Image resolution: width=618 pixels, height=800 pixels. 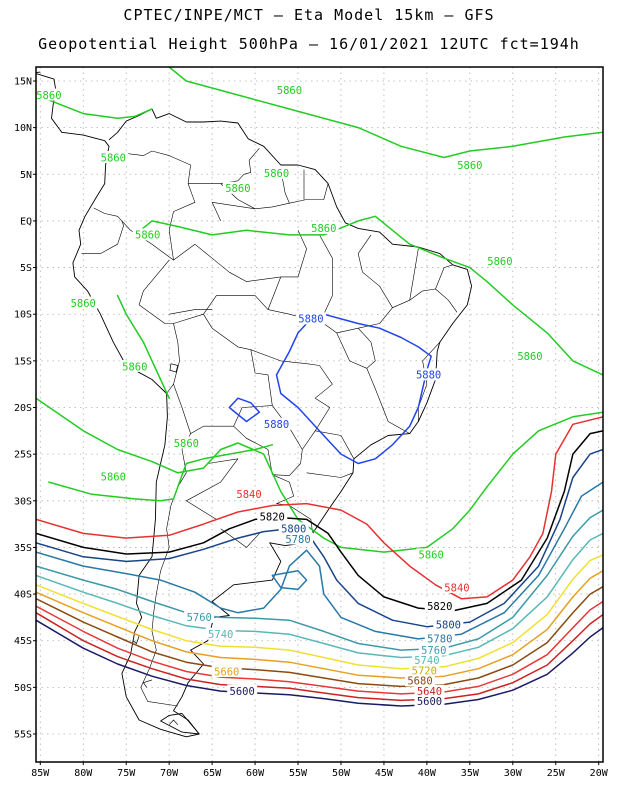 I want to click on lat-tick-label: 40S, so click(x=23, y=595).